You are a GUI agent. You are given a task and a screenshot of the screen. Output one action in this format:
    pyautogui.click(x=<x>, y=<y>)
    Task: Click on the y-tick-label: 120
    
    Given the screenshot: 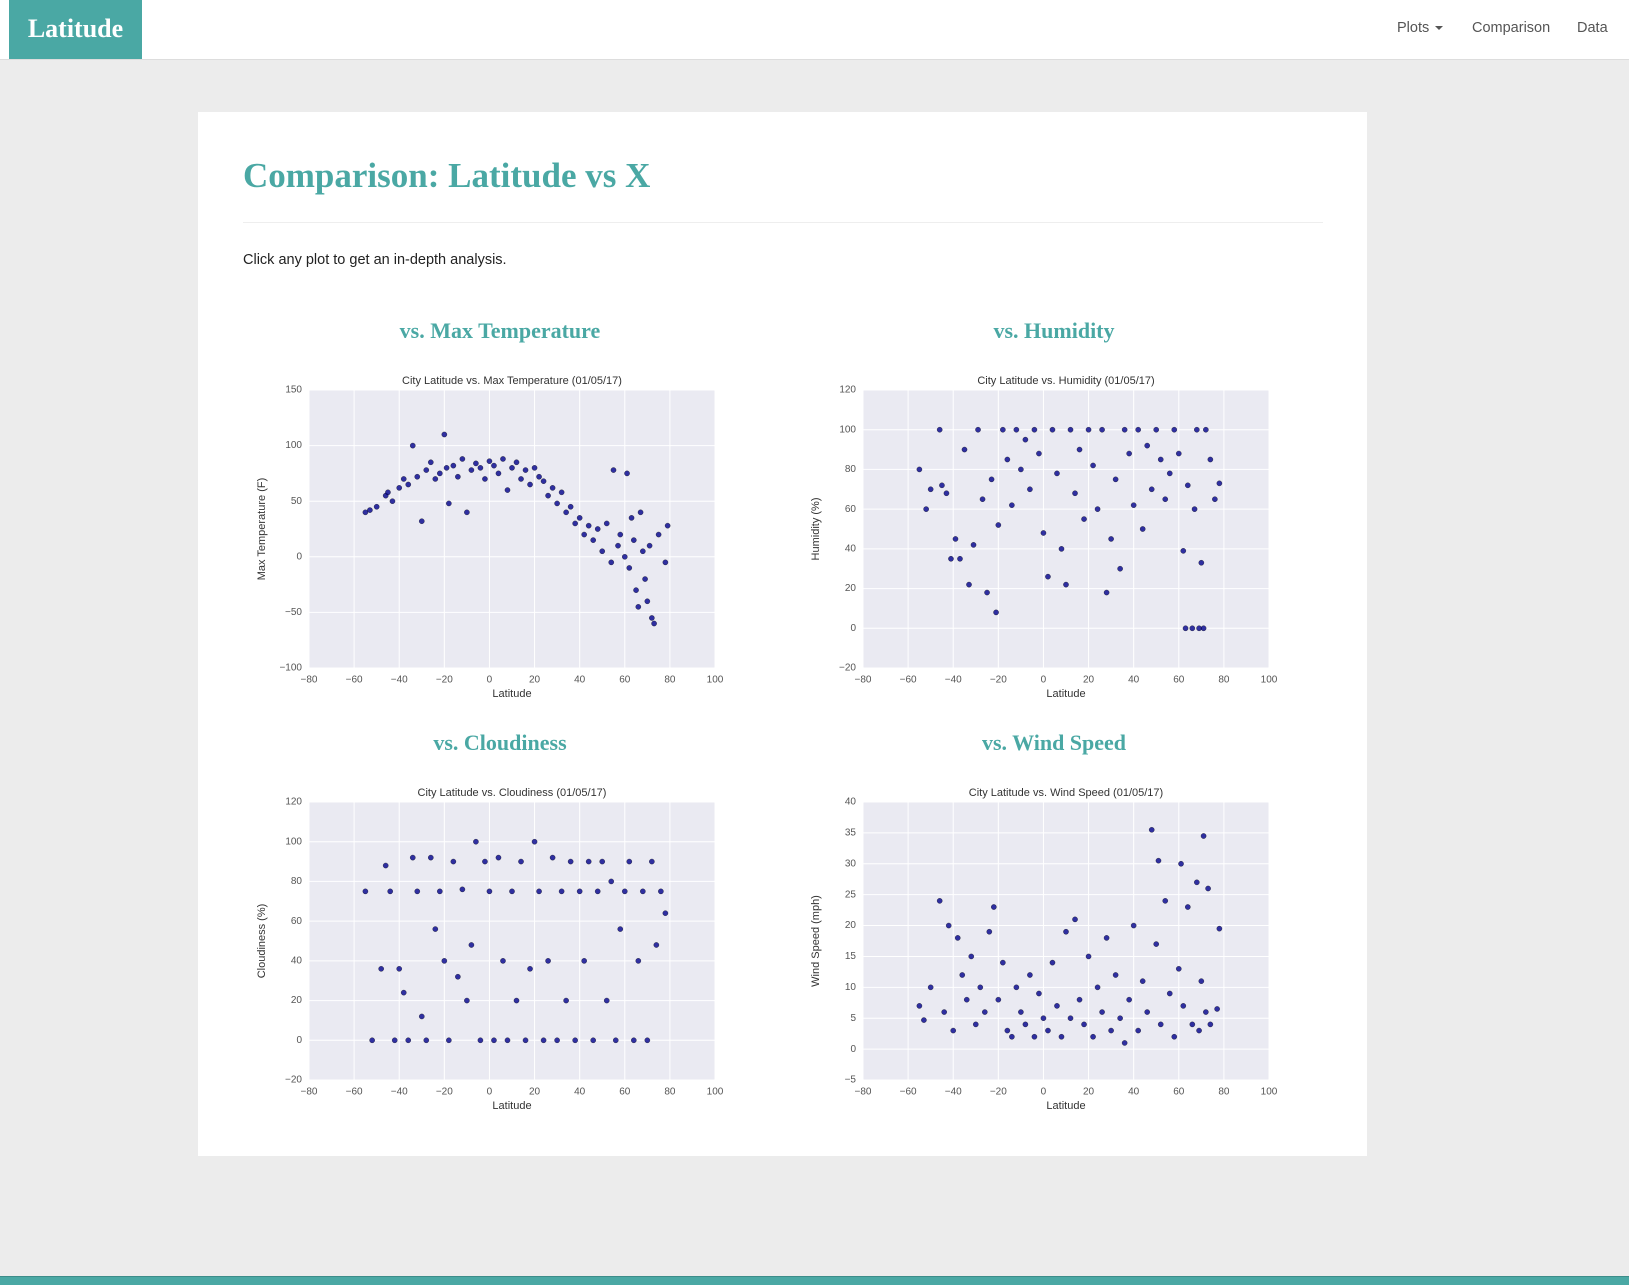 What is the action you would take?
    pyautogui.click(x=293, y=802)
    